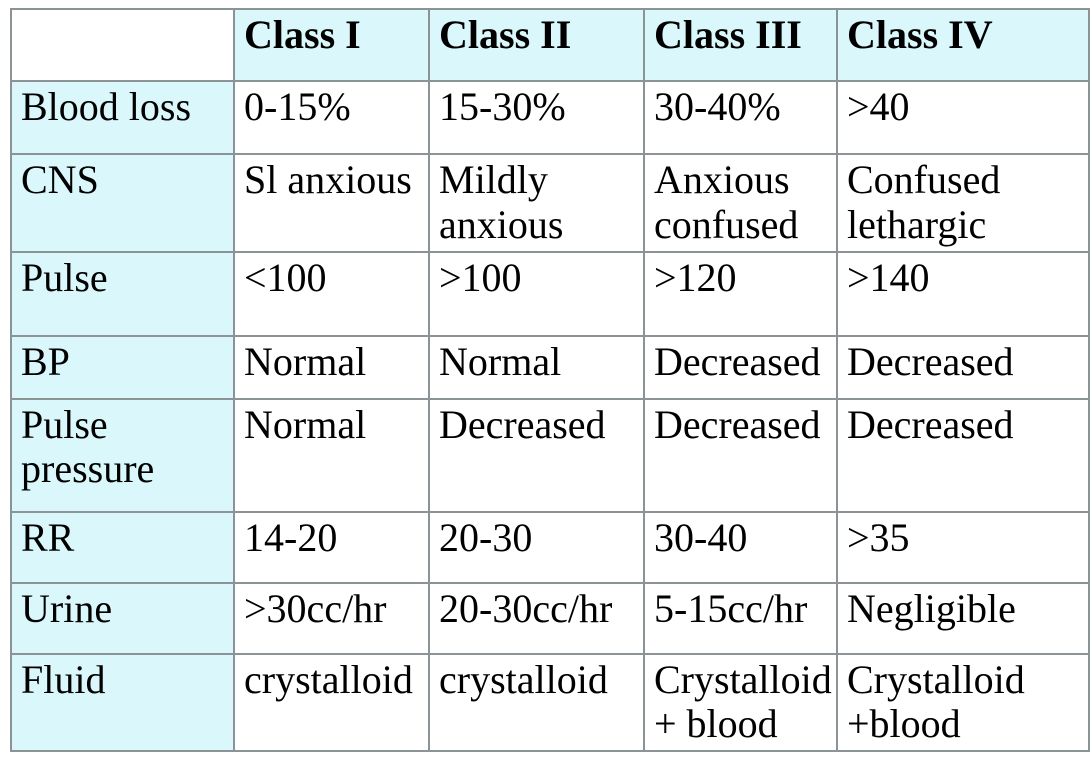 This screenshot has height=758, width=1092. What do you see at coordinates (963, 618) in the screenshot?
I see `table-cell: Negligible` at bounding box center [963, 618].